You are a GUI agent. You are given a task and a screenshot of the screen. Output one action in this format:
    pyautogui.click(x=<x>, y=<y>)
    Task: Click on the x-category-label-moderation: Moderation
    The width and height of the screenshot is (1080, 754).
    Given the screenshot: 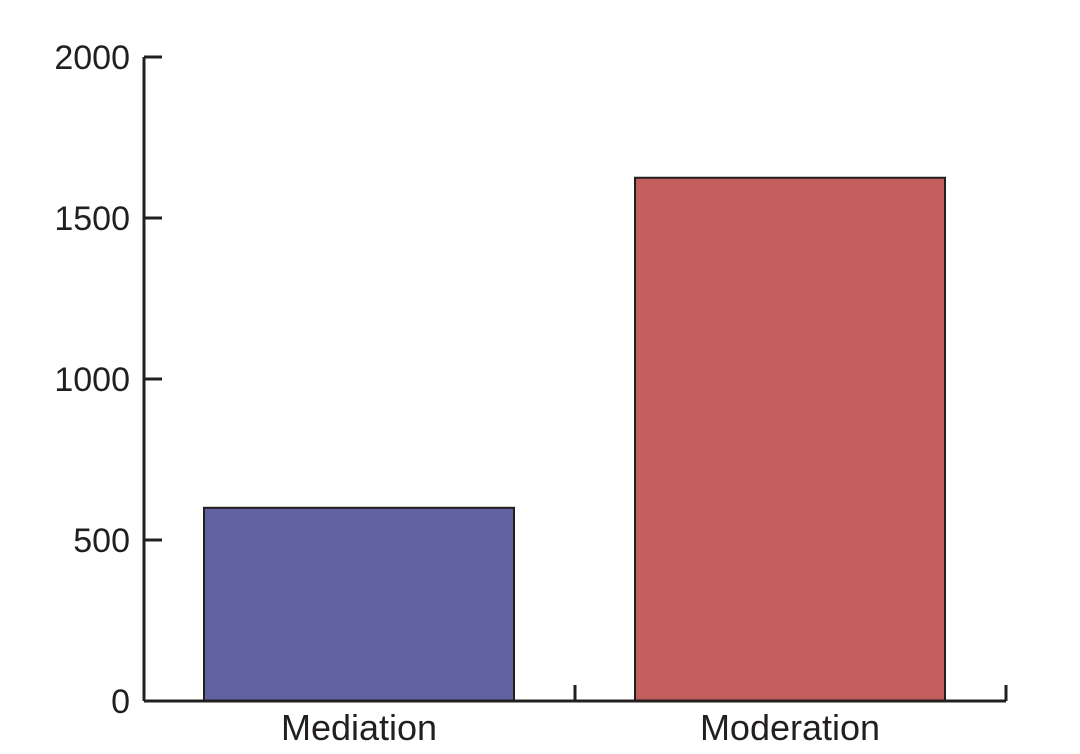 What is the action you would take?
    pyautogui.click(x=790, y=727)
    